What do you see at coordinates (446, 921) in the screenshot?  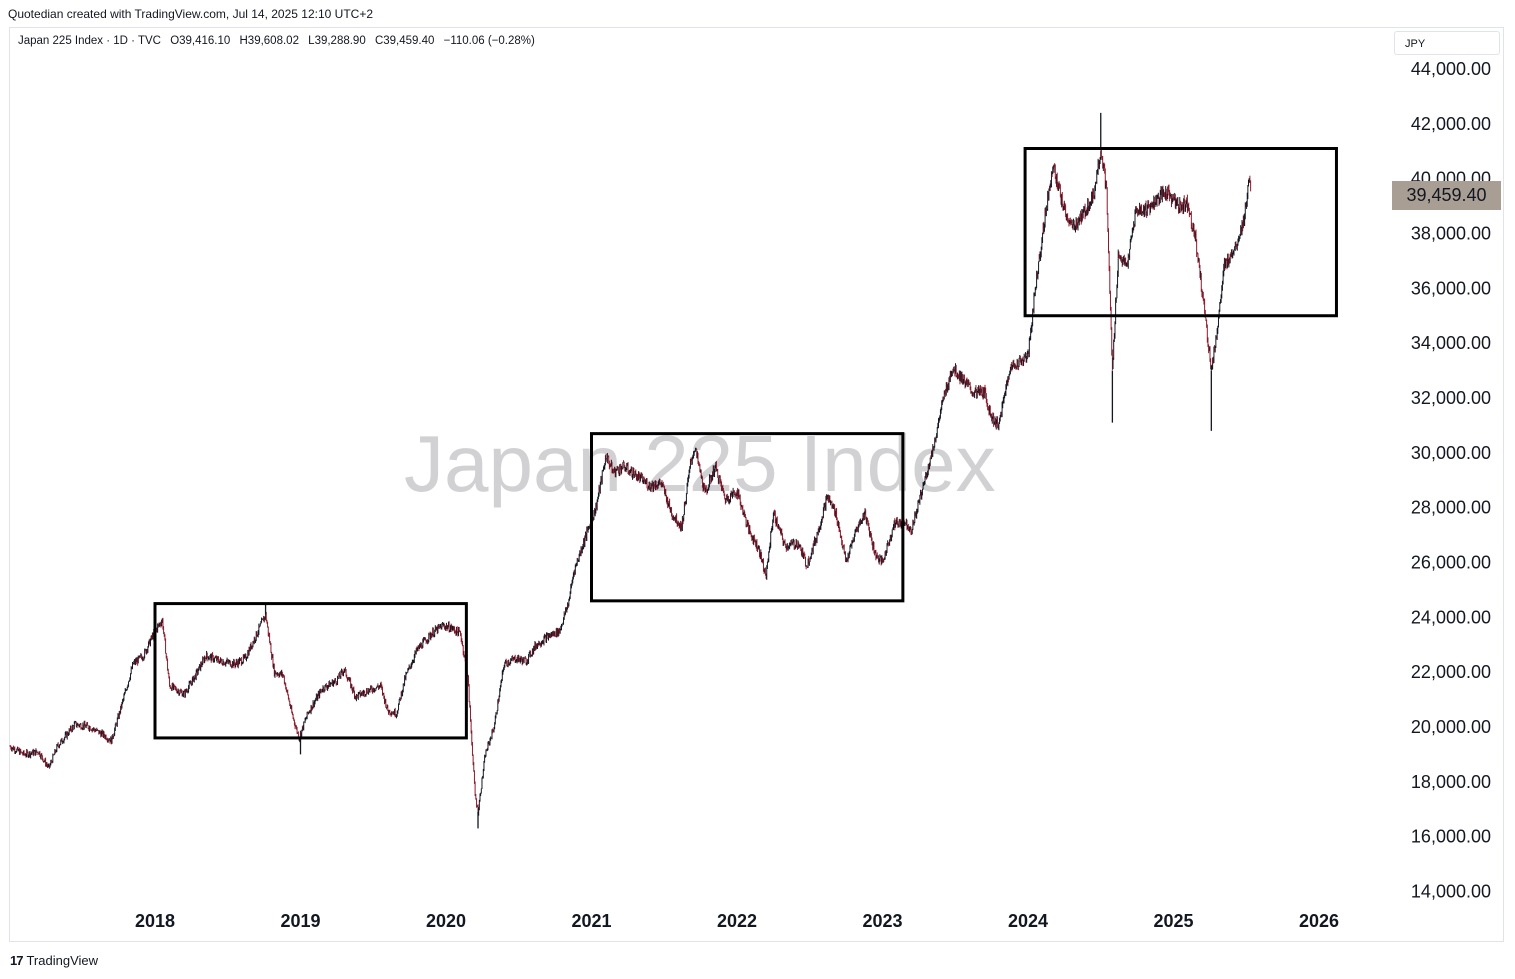 I see `x-tick-label: 2020` at bounding box center [446, 921].